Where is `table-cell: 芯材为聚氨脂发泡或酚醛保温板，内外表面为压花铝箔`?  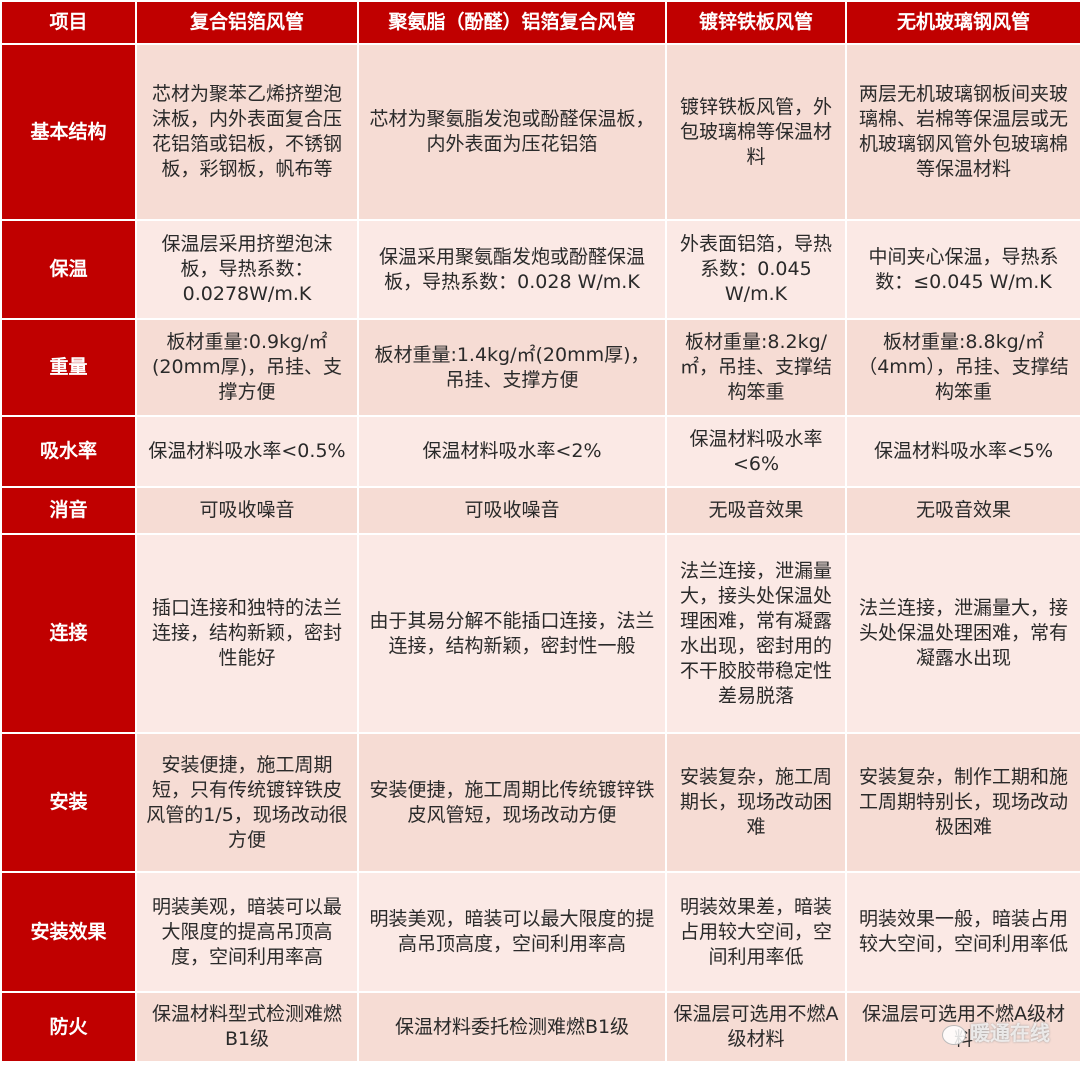
table-cell: 芯材为聚氨脂发泡或酚醛保温板，内外表面为压花铝箔 is located at coordinates (512, 132).